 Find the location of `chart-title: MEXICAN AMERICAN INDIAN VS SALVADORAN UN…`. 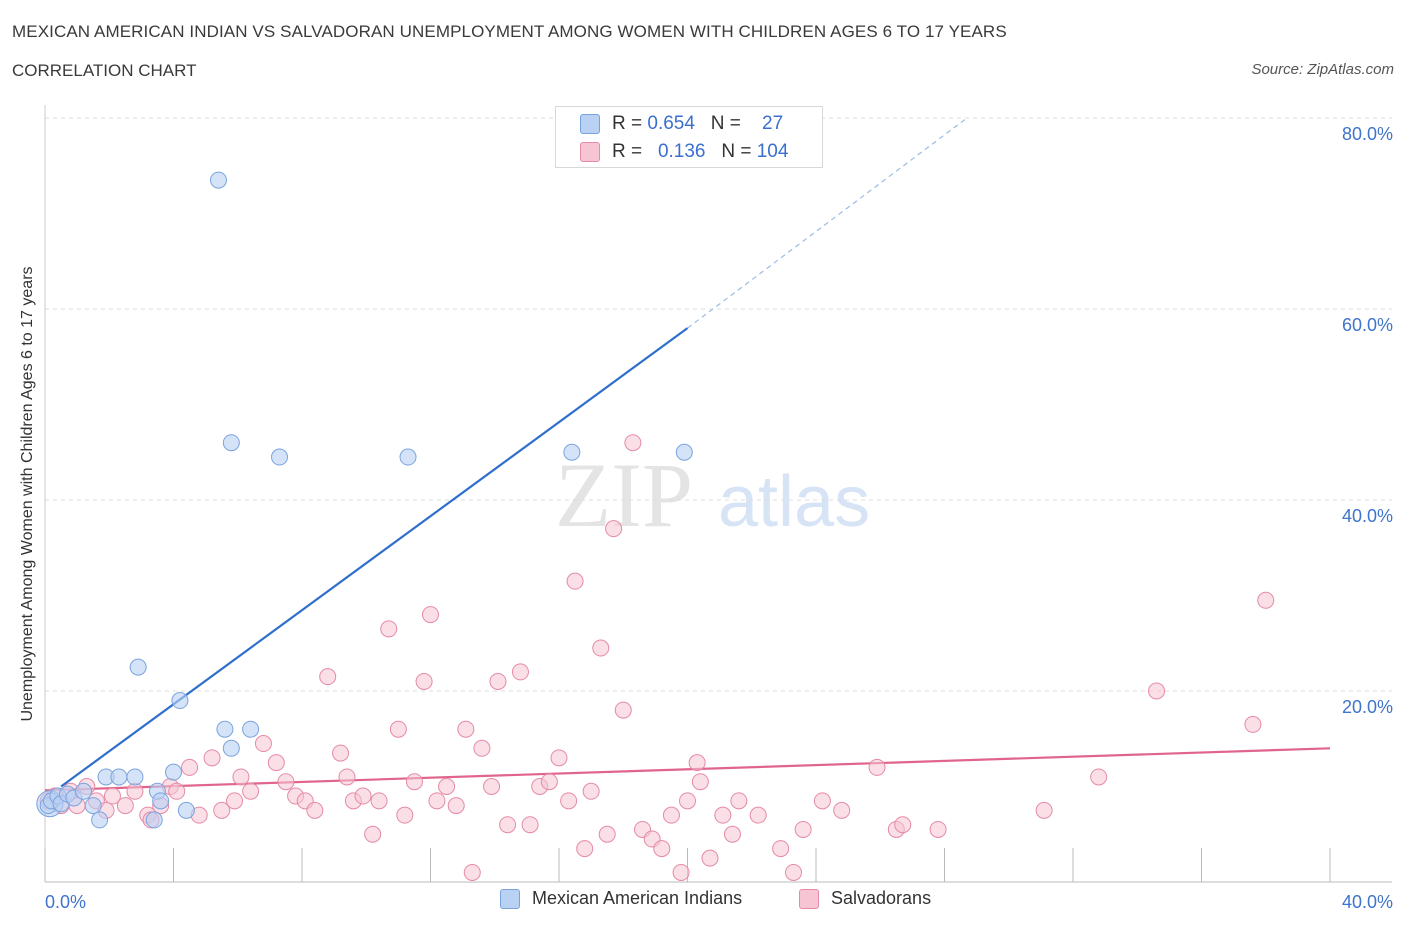

chart-title: MEXICAN AMERICAN INDIAN VS SALVADORAN UN… is located at coordinates (509, 31).